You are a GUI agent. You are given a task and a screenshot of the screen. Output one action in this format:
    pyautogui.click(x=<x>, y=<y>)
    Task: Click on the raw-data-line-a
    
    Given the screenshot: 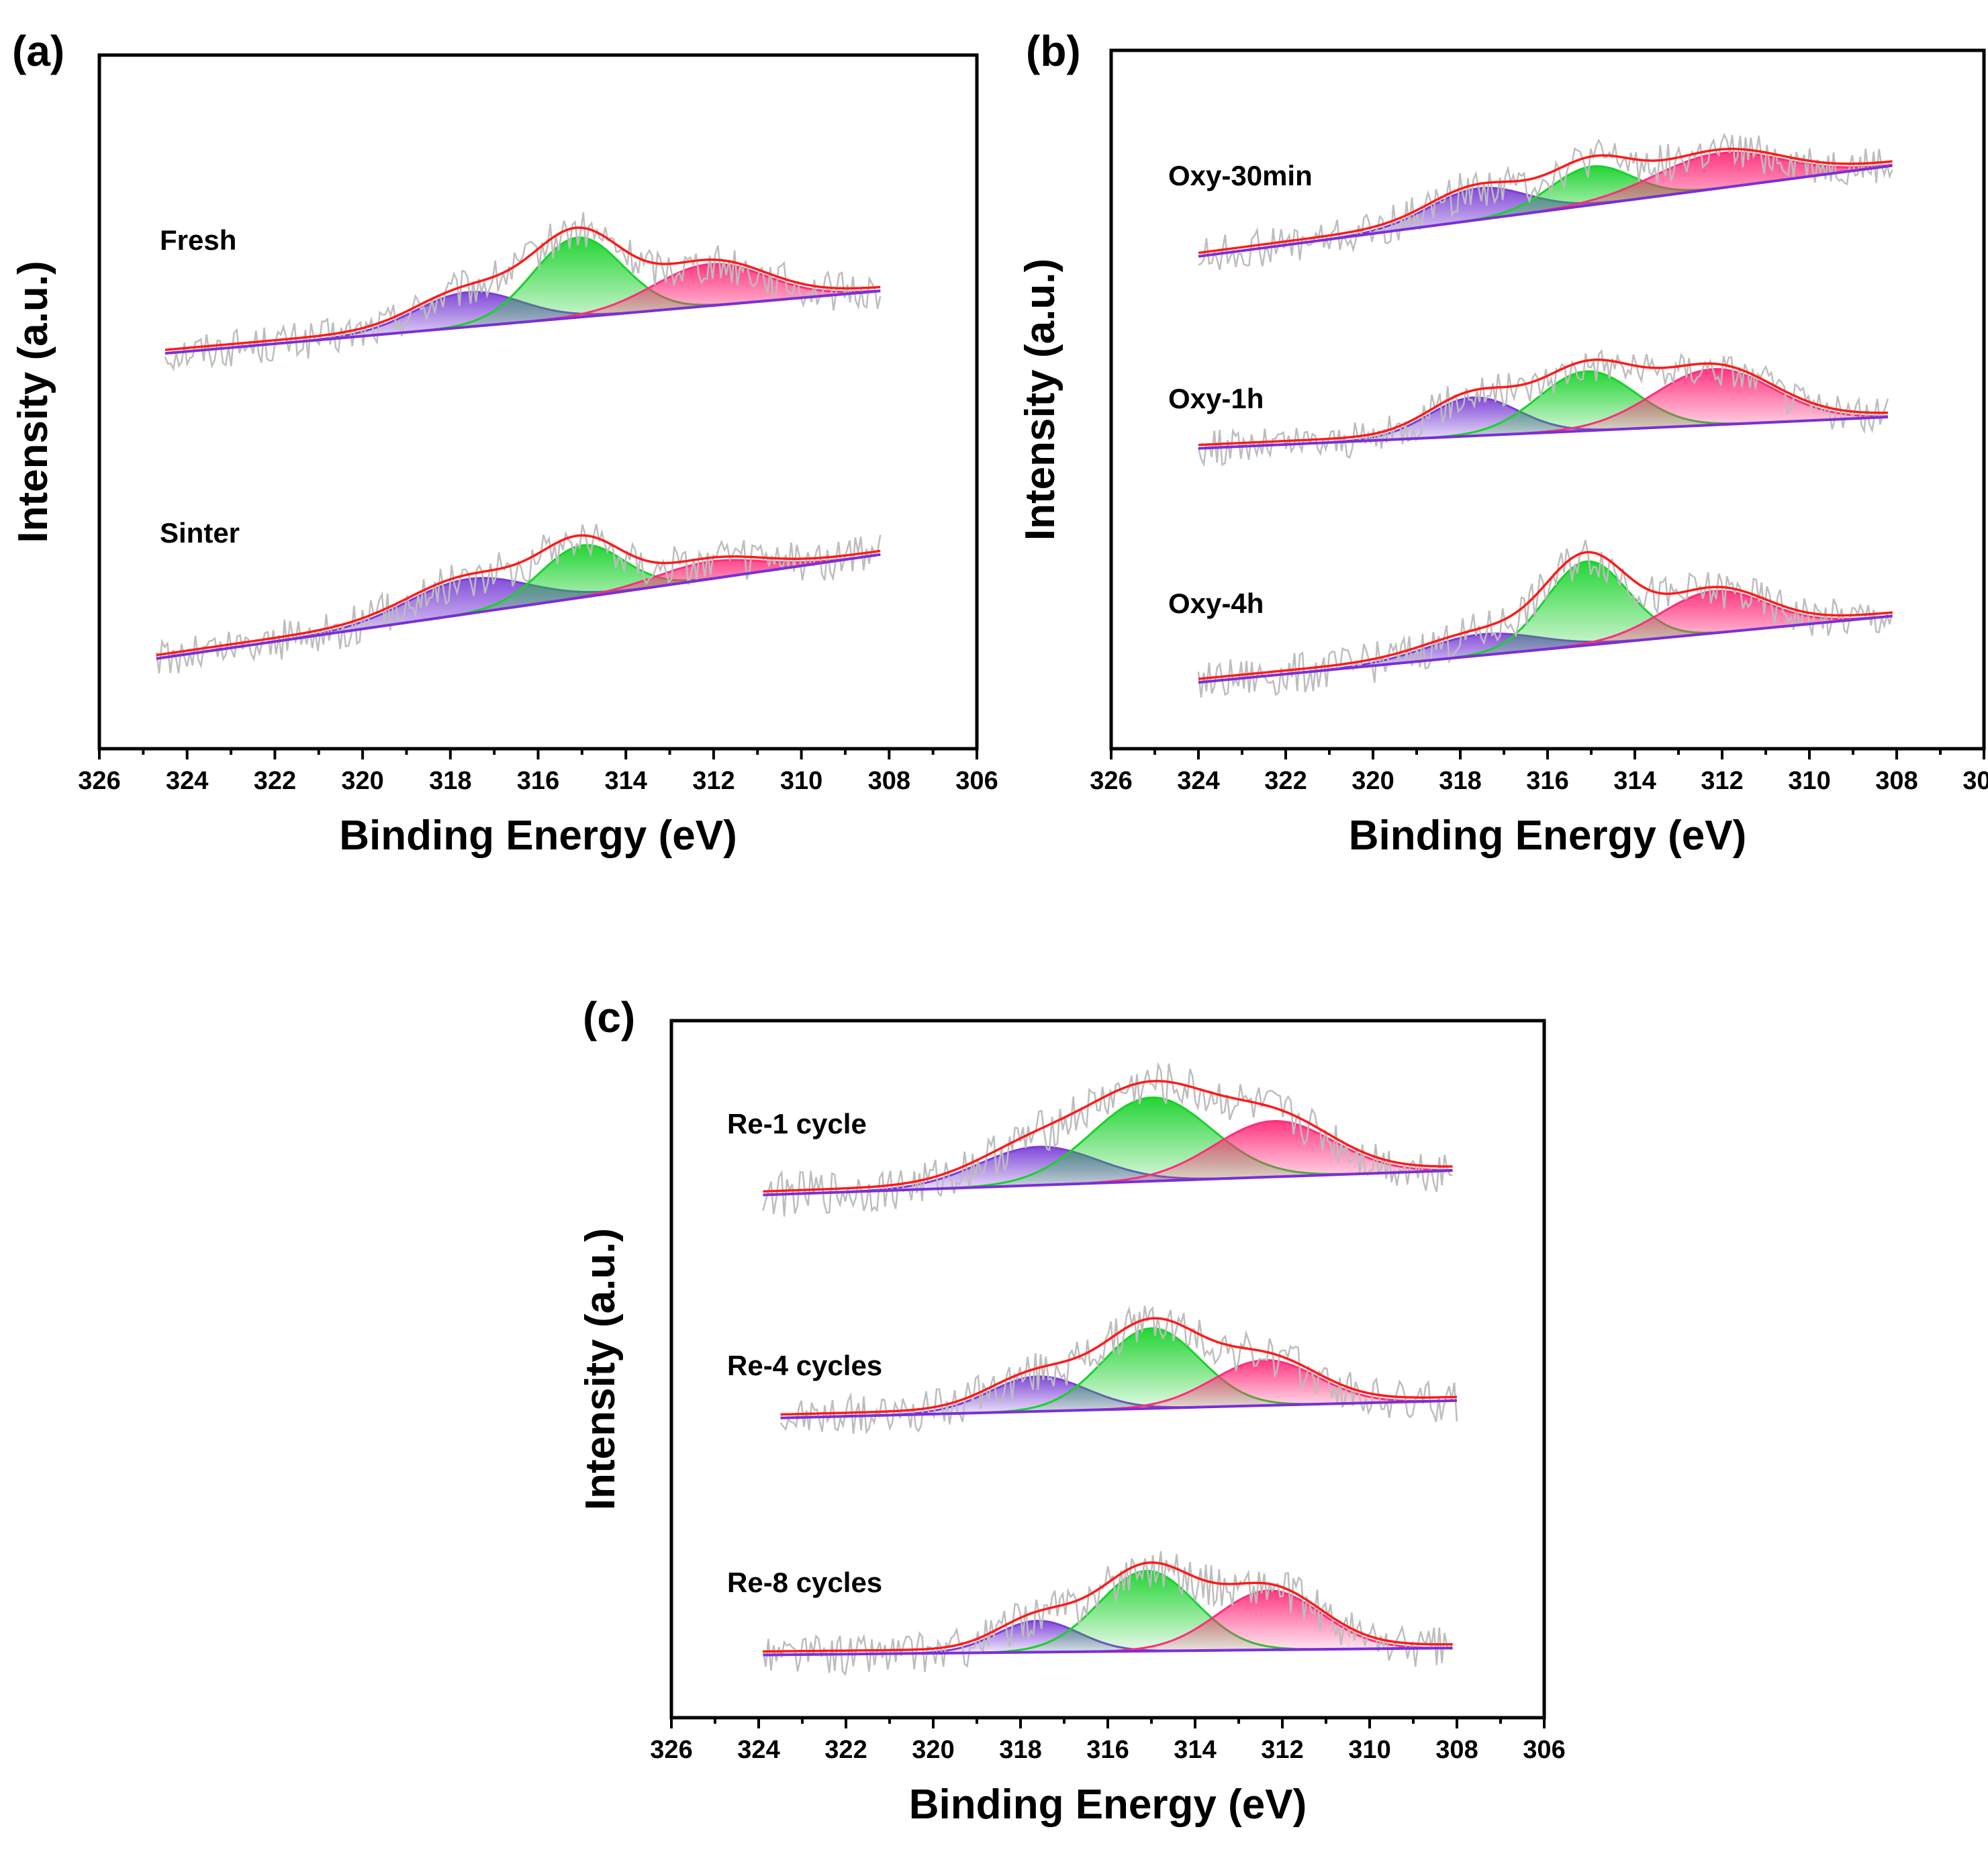 What is the action you would take?
    pyautogui.click(x=523, y=292)
    